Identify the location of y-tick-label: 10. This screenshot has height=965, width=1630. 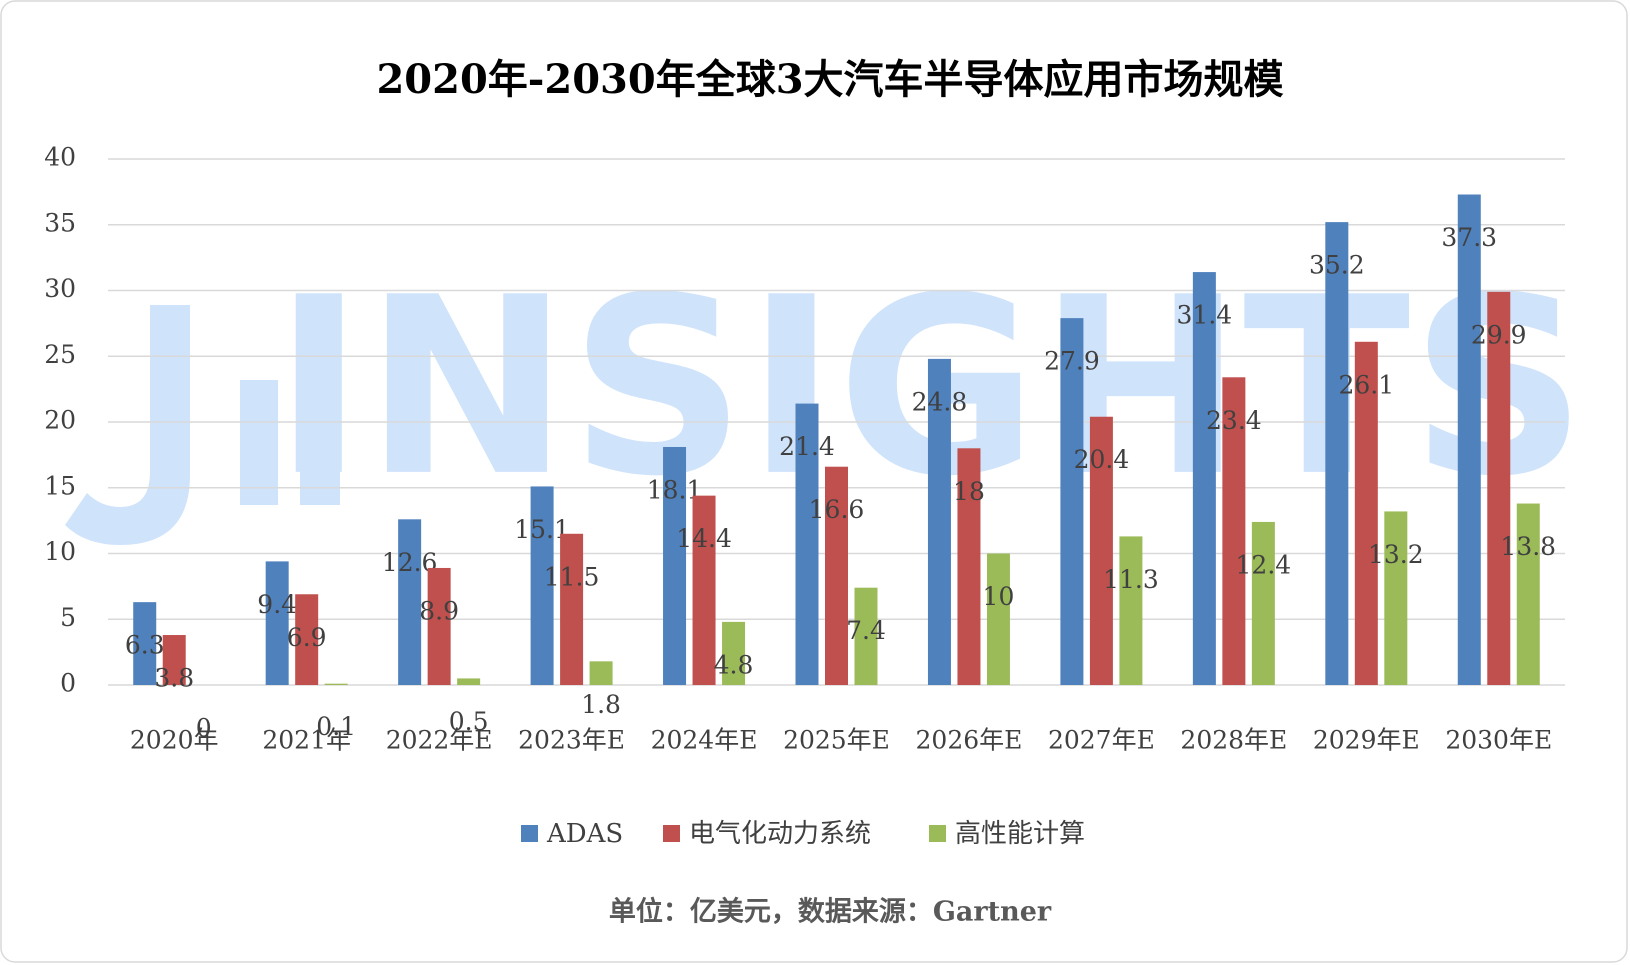
(60, 551).